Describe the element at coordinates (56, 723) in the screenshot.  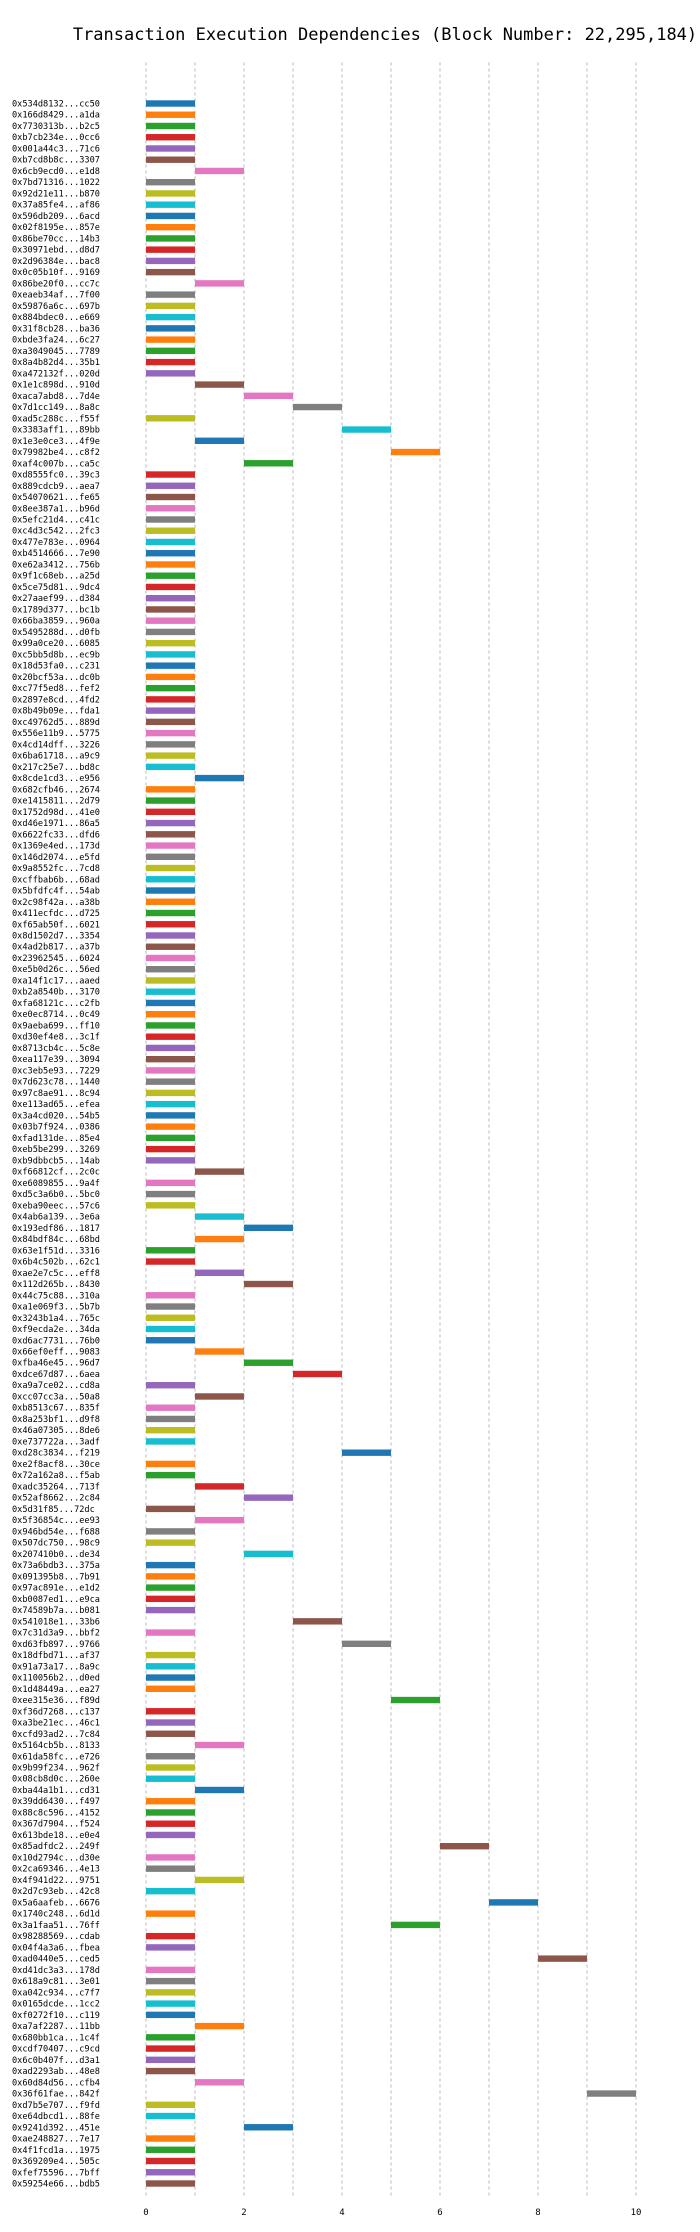
I see `y-tick-label: 0xc49762d5...889d` at that location.